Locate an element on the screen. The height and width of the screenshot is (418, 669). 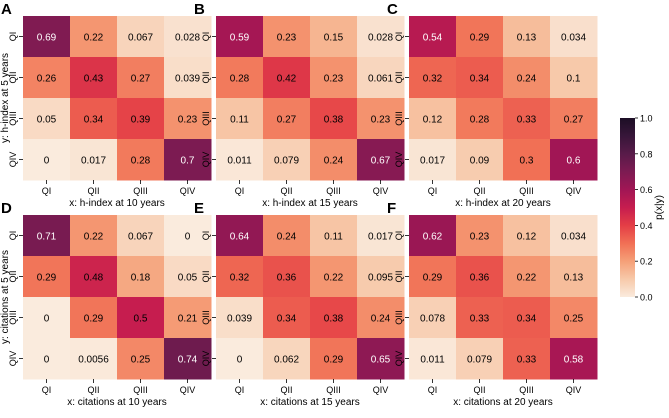
cell-label-d-2-2: 0.5 is located at coordinates (141, 319).